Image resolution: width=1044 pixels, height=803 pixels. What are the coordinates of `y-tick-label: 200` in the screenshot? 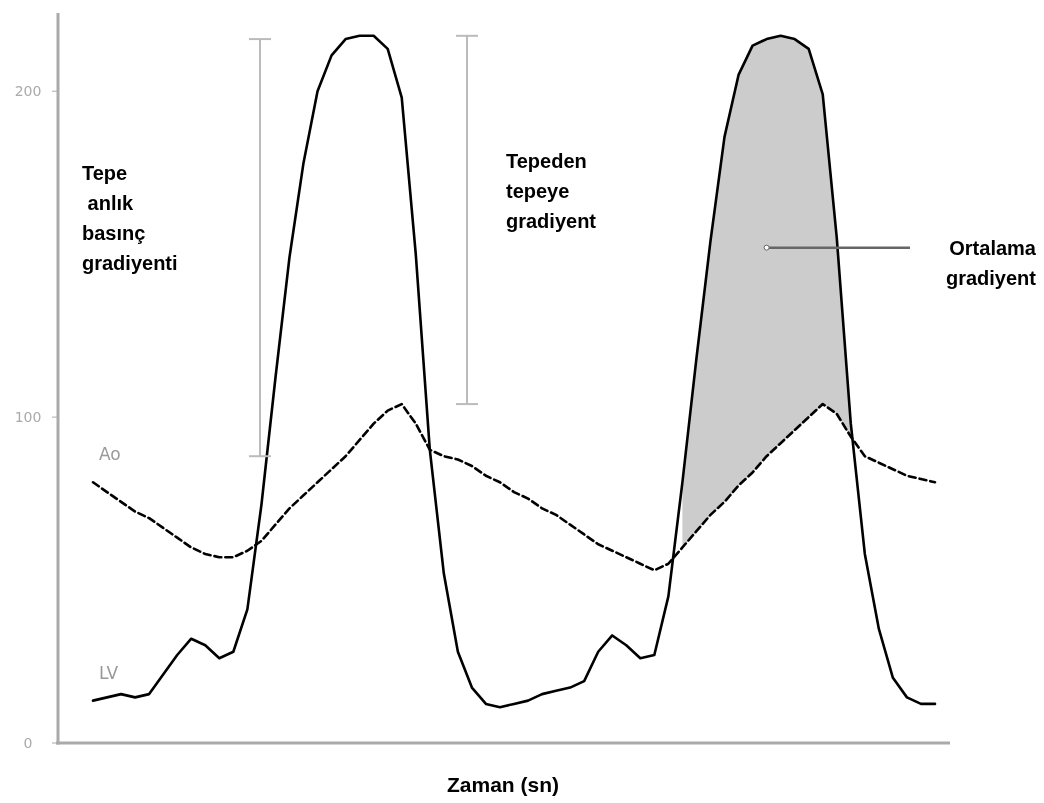 It's located at (28, 91).